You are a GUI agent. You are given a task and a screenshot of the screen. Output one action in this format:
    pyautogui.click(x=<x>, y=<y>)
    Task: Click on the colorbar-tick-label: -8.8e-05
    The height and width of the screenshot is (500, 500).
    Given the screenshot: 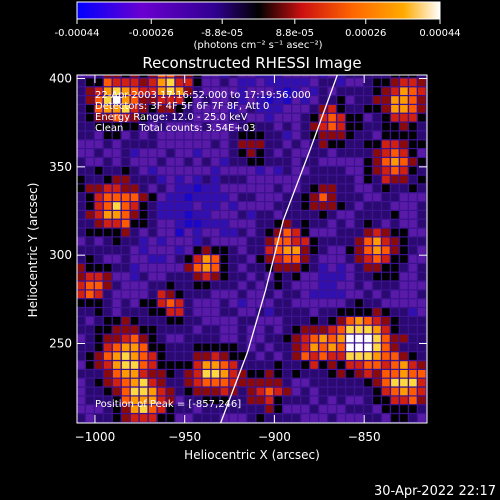 What is the action you would take?
    pyautogui.click(x=222, y=33)
    